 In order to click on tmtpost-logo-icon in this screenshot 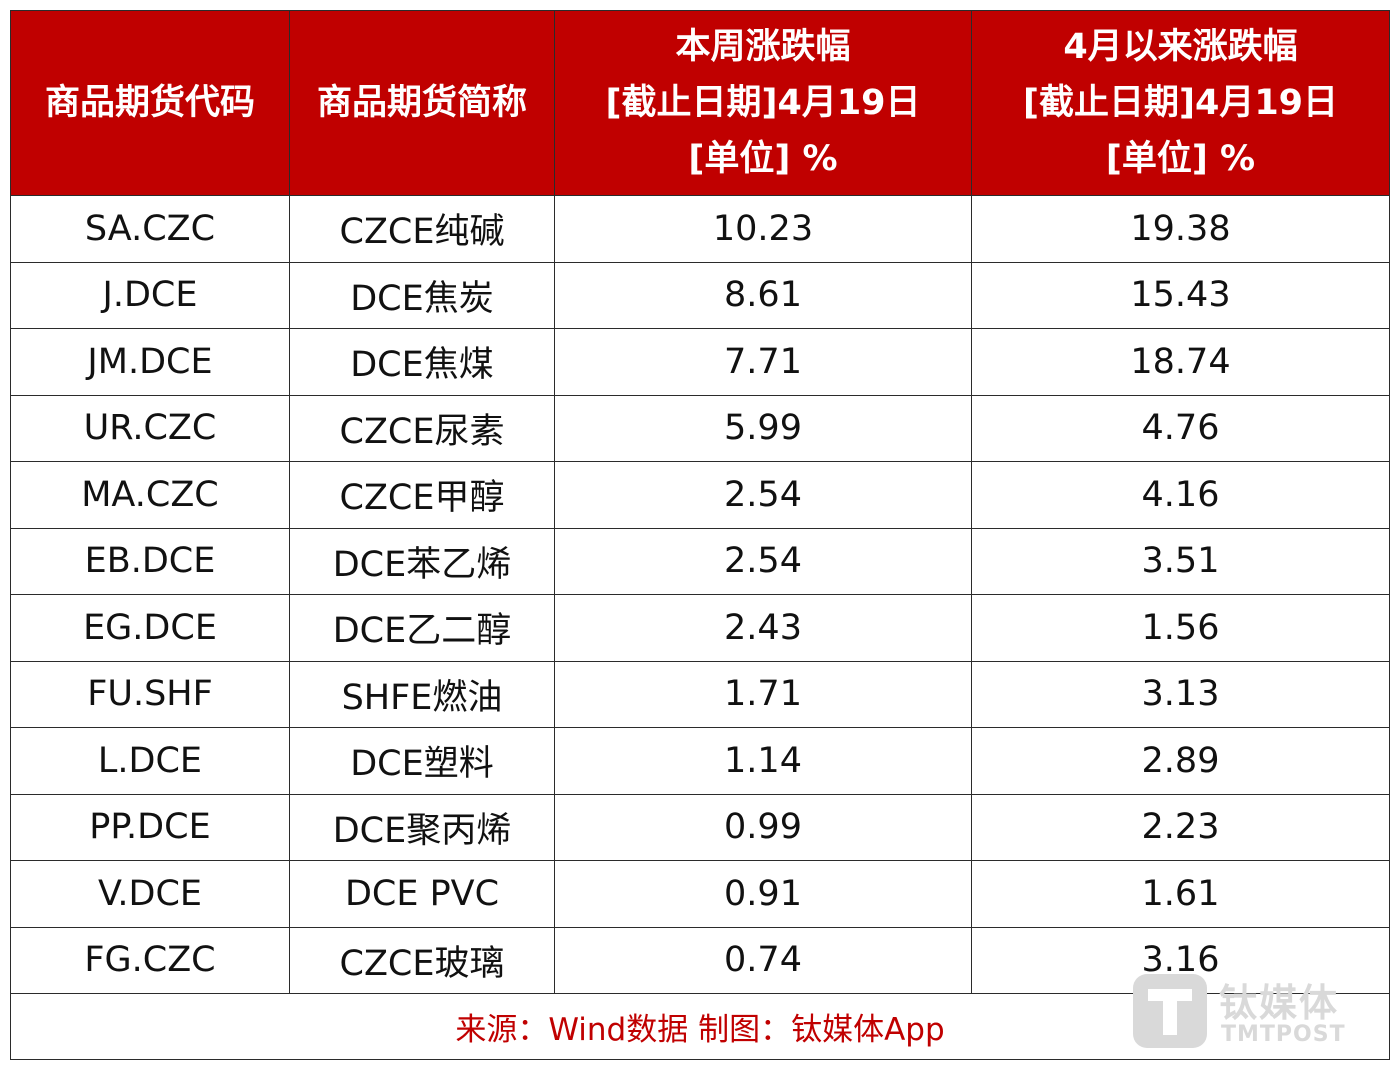, I will do `click(1170, 1011)`.